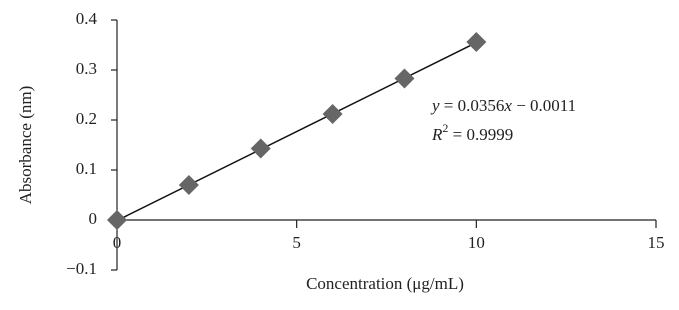 The width and height of the screenshot is (679, 310). Describe the element at coordinates (480, 134) in the screenshot. I see `r-squared-part: = 0.9999` at that location.